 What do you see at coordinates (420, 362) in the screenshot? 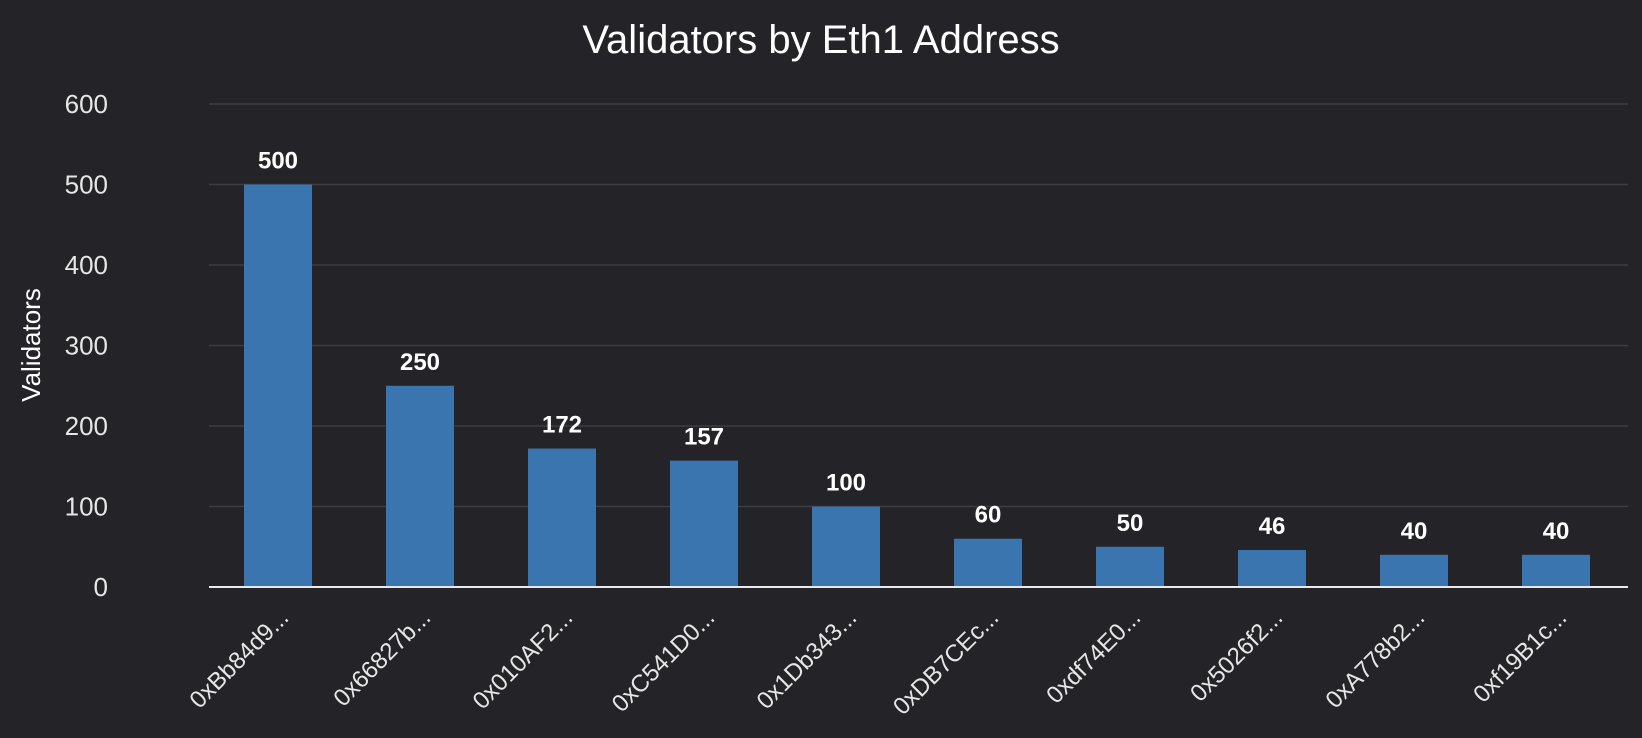
I see `bar-value-label: 250` at bounding box center [420, 362].